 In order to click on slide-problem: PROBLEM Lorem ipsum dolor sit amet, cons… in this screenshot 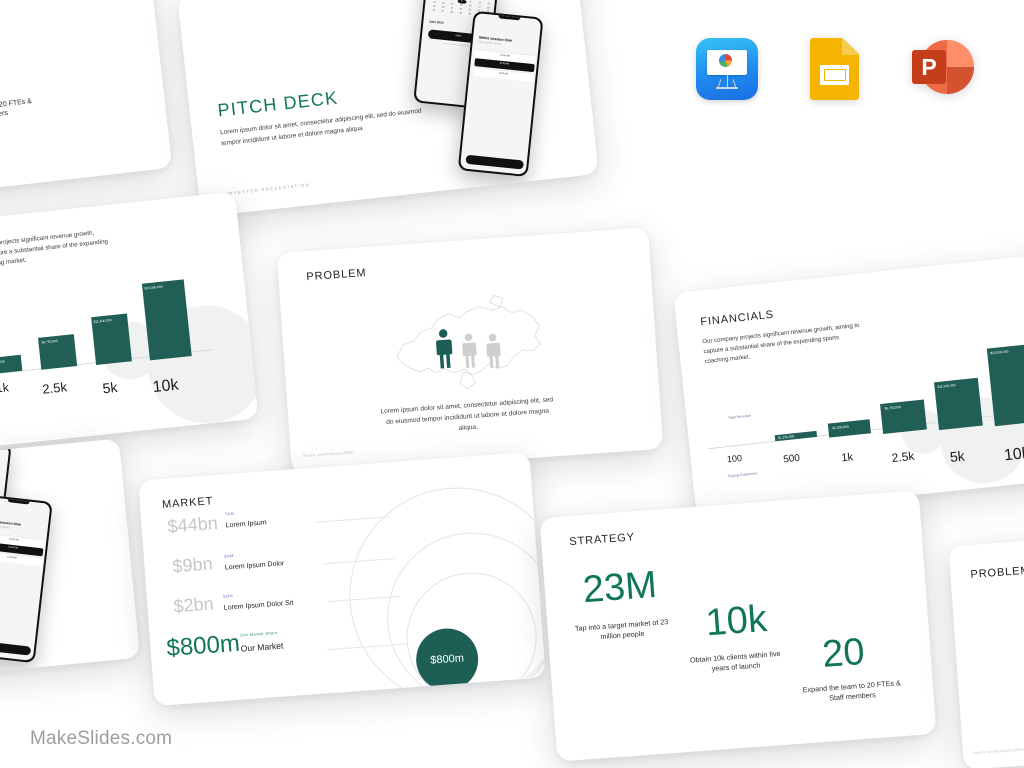, I will do `click(470, 351)`.